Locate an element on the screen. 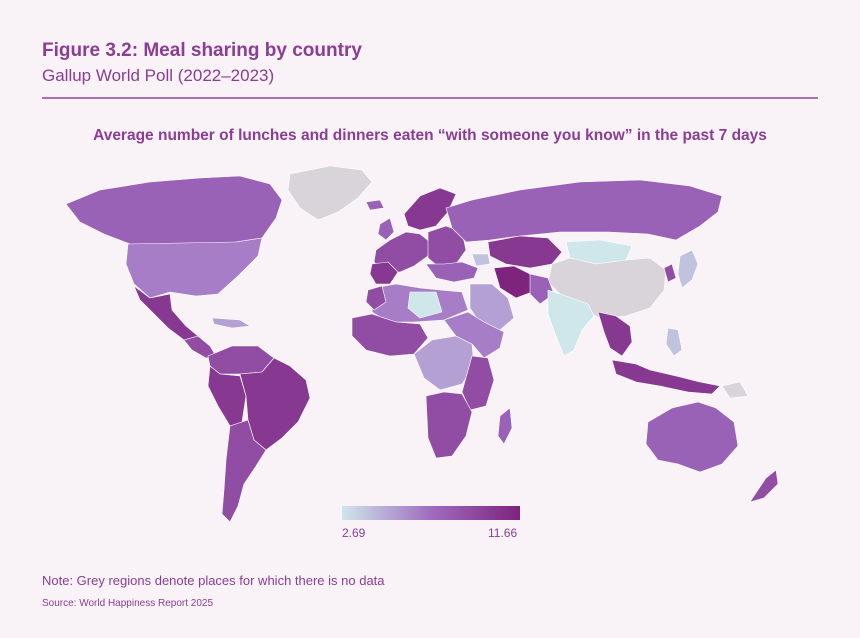 The width and height of the screenshot is (860, 638). region-greenland is located at coordinates (330, 193).